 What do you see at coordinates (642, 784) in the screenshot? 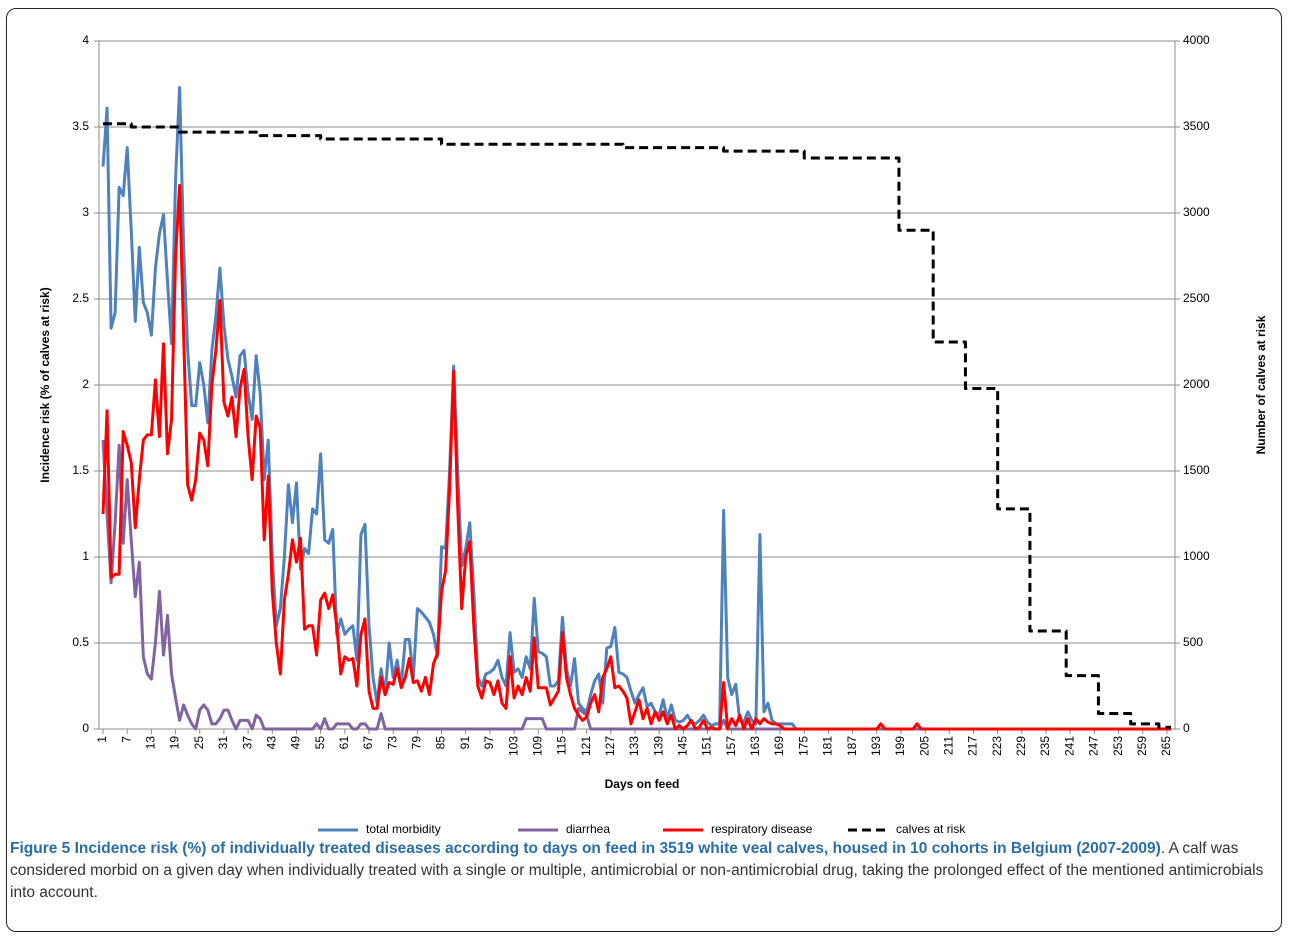
I see `x-axis-label: Days on feed` at bounding box center [642, 784].